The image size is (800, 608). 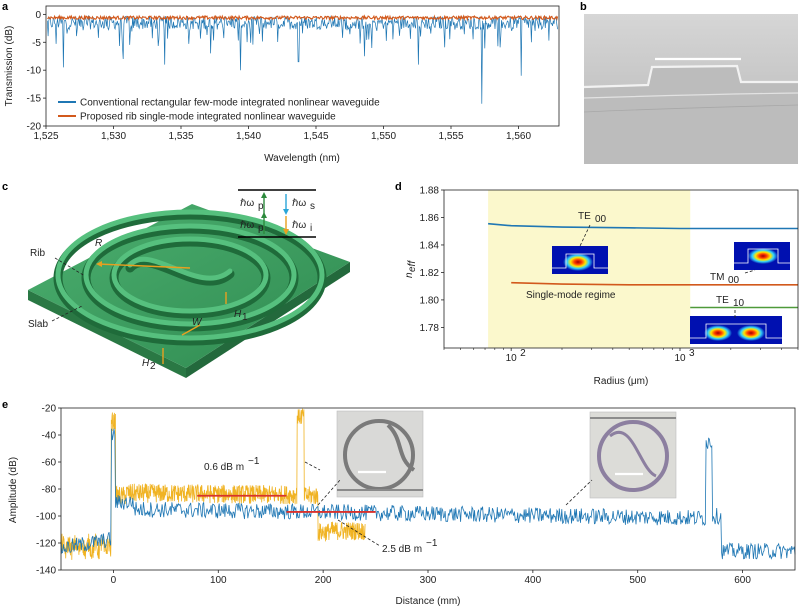 I want to click on panel-d-series-tm00, so click(x=654, y=283).